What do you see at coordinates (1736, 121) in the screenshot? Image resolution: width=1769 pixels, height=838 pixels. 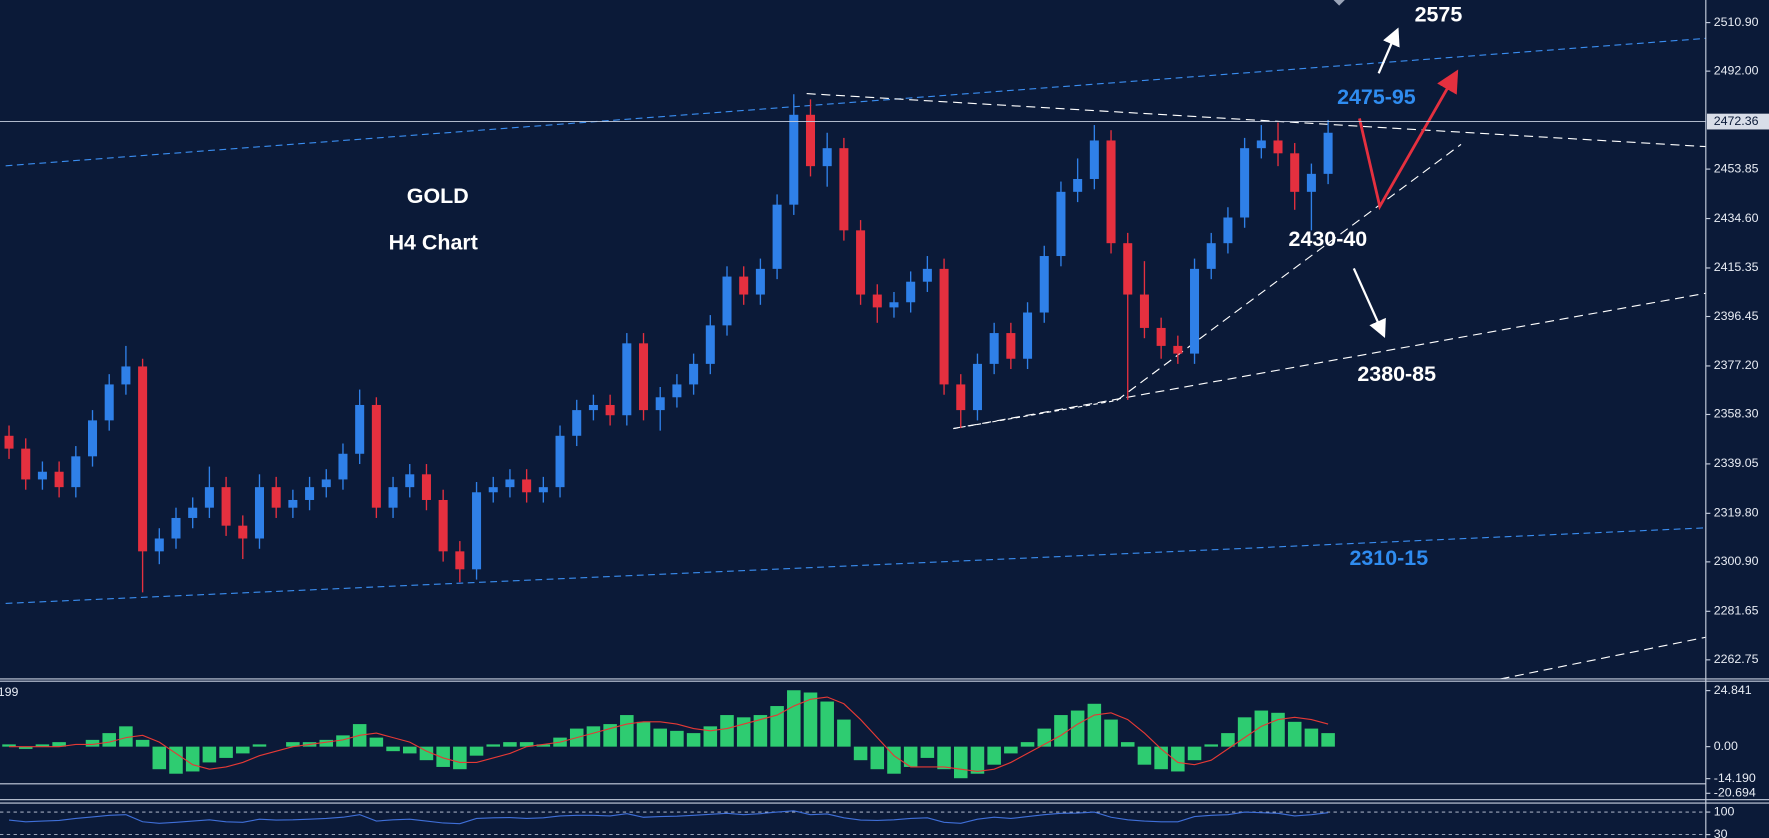 I see `current-price-label: 2472.36` at bounding box center [1736, 121].